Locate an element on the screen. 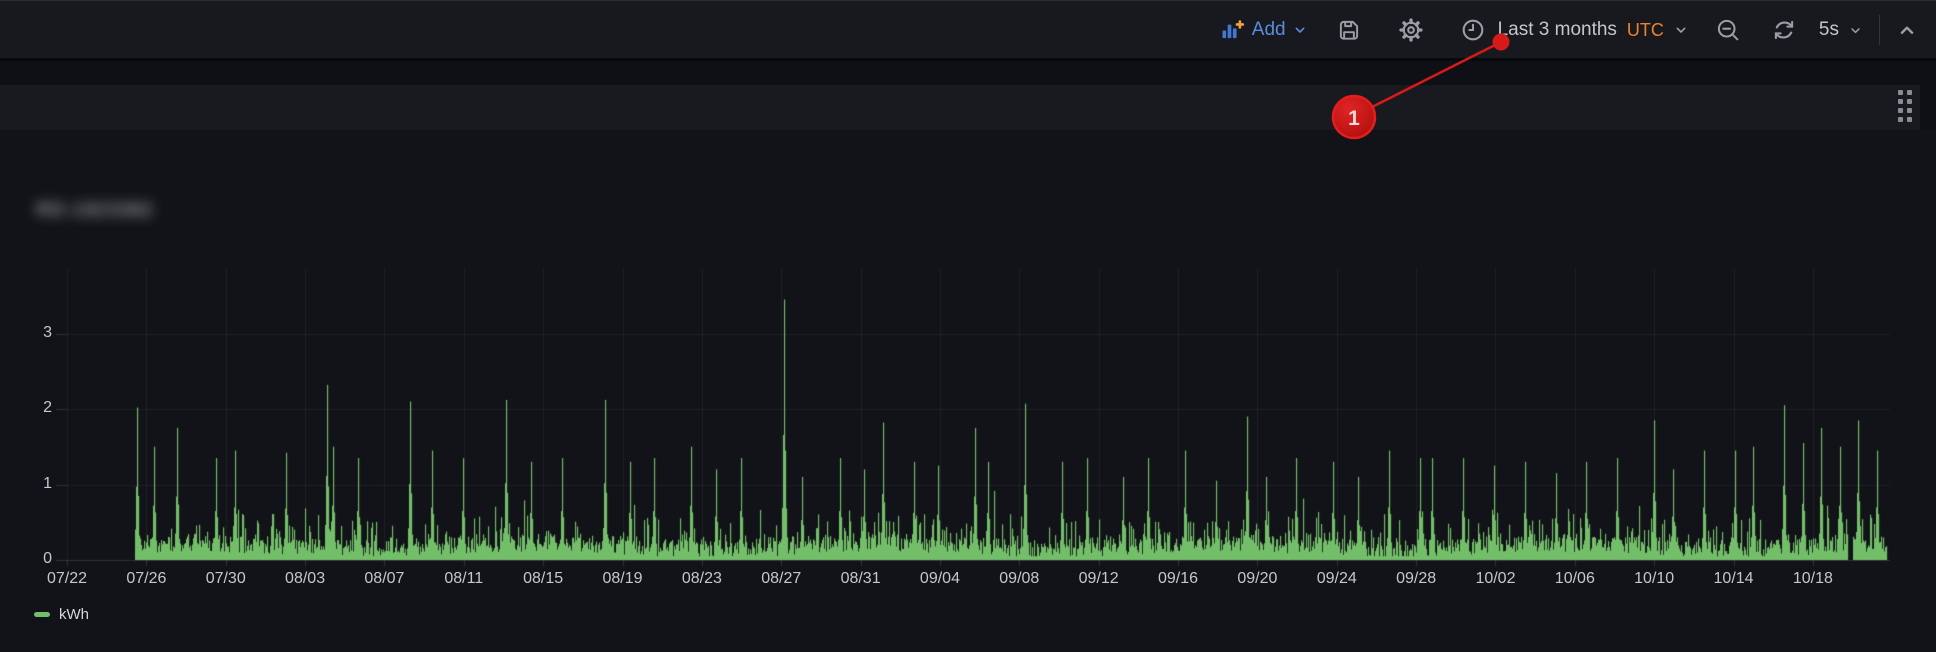 The image size is (1936, 652). x-tick-label: 09/16 is located at coordinates (1178, 578).